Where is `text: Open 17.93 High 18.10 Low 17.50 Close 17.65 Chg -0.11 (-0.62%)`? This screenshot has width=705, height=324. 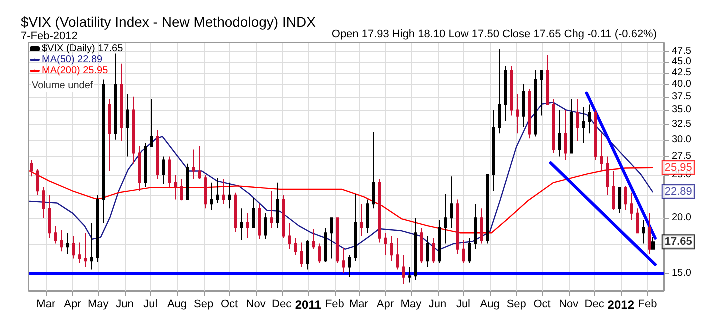 text: Open 17.93 High 18.10 Low 17.50 Close 17.65 Chg -0.11 (-0.62%) is located at coordinates (495, 34).